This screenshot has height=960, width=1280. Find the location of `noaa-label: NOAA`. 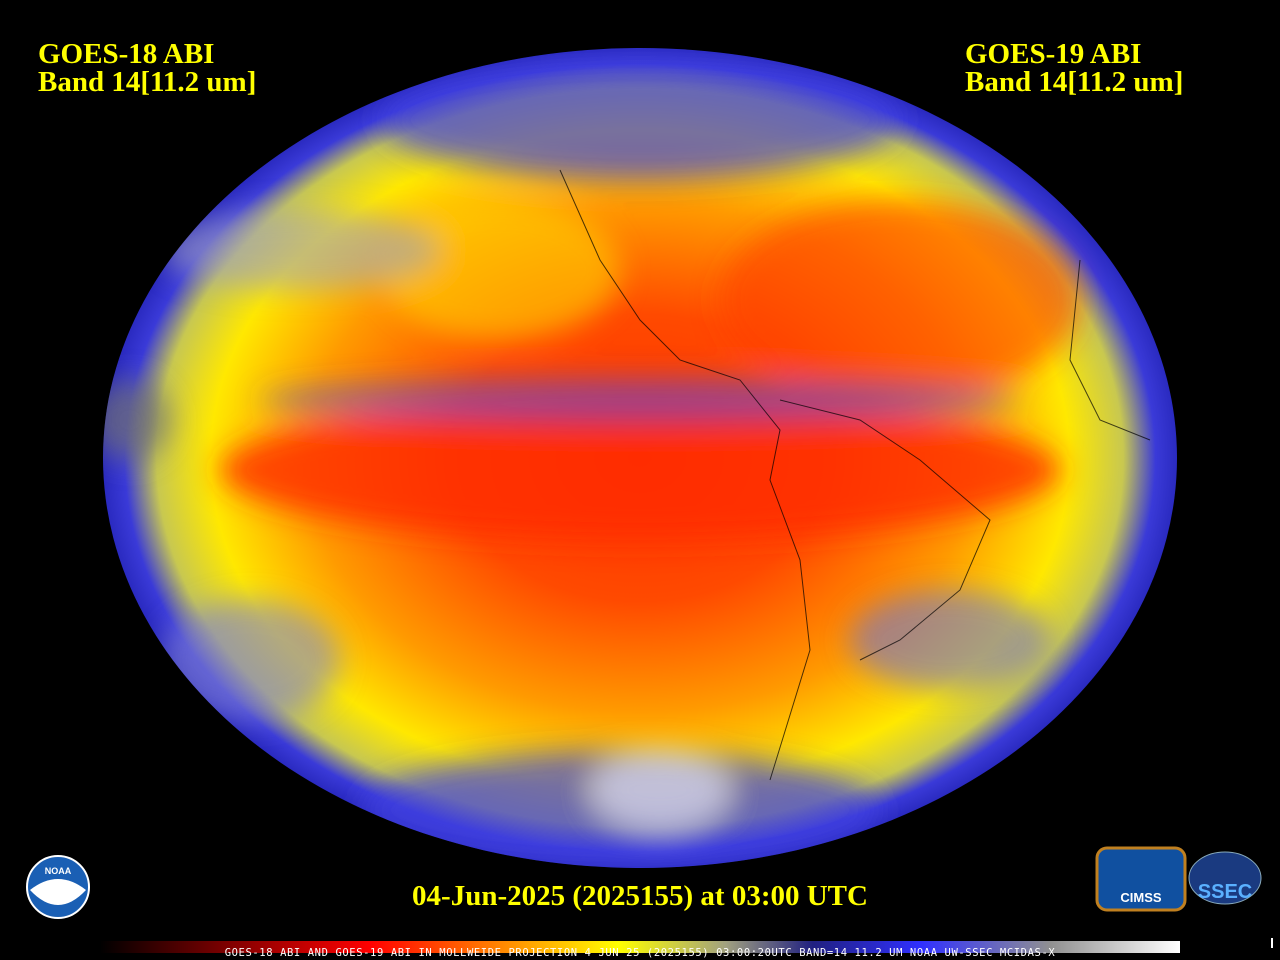

noaa-label: NOAA is located at coordinates (58, 871).